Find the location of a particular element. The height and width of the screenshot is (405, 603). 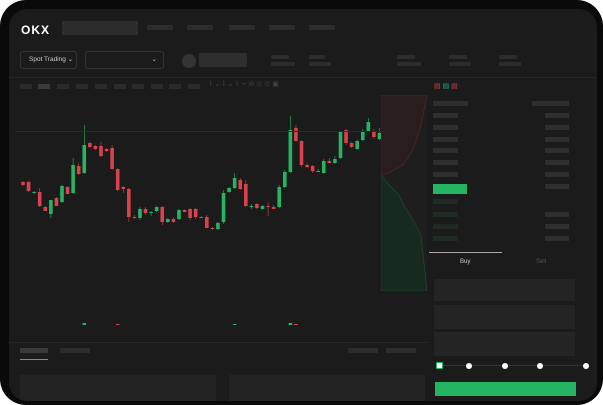

total-input is located at coordinates (504, 344).